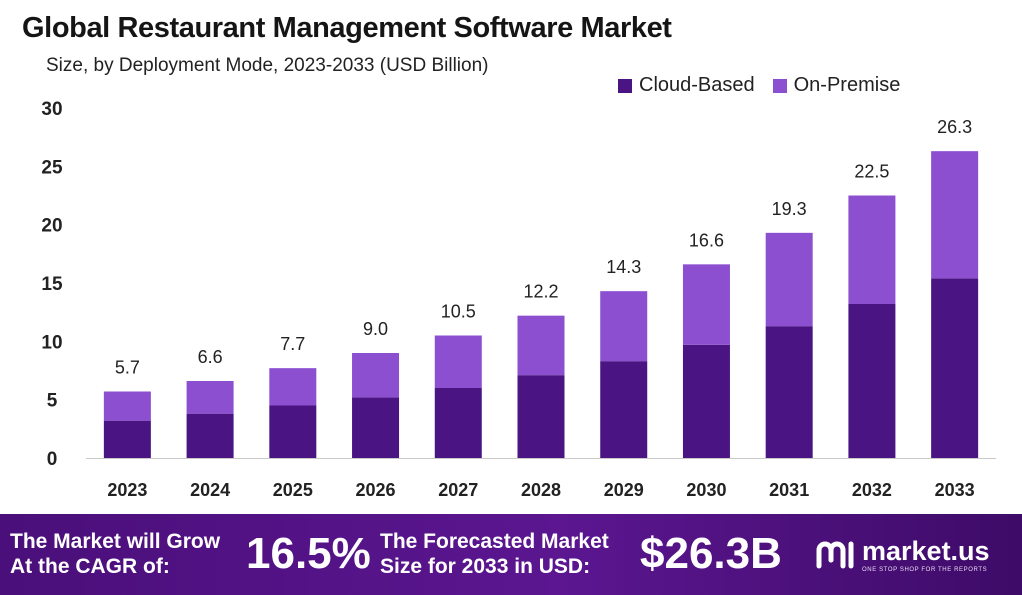  What do you see at coordinates (210, 357) in the screenshot?
I see `total-data-label: 6.6` at bounding box center [210, 357].